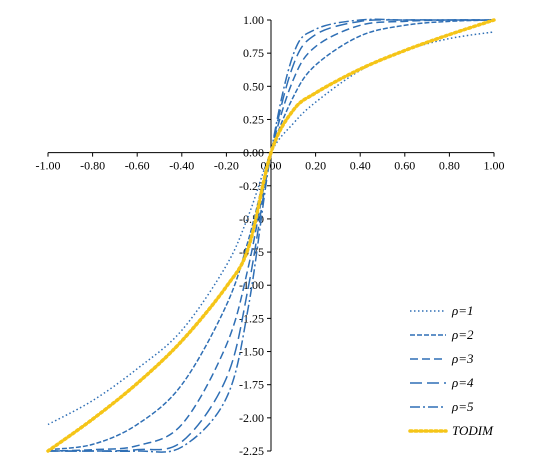 Image resolution: width=545 pixels, height=471 pixels. I want to click on legend-label-rho-2: ρ=2, so click(462, 334).